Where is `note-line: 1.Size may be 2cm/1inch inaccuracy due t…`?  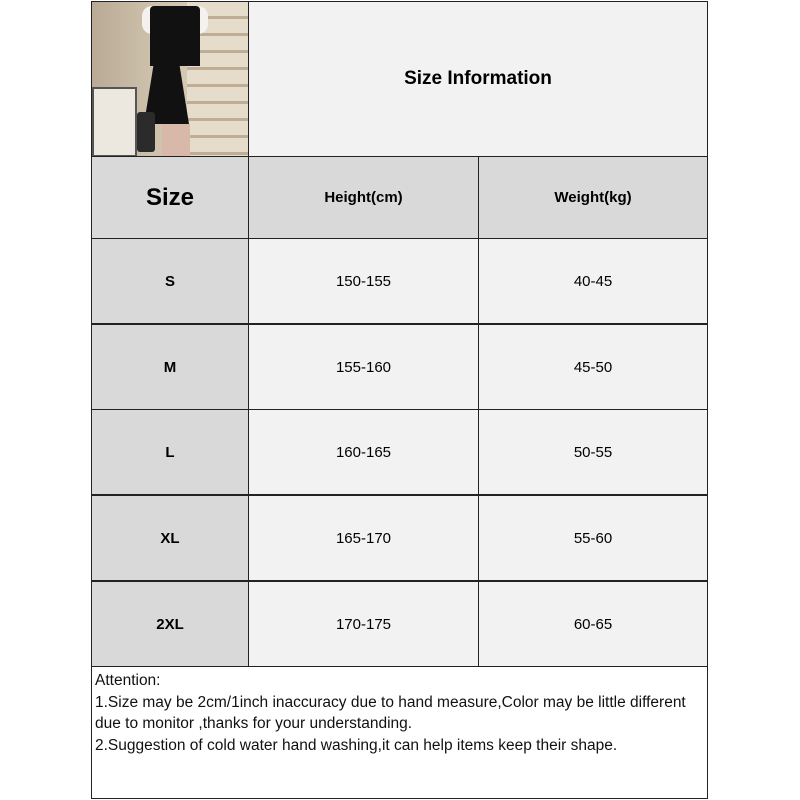
note-line: 1.Size may be 2cm/1inch inaccuracy due t… is located at coordinates (390, 713).